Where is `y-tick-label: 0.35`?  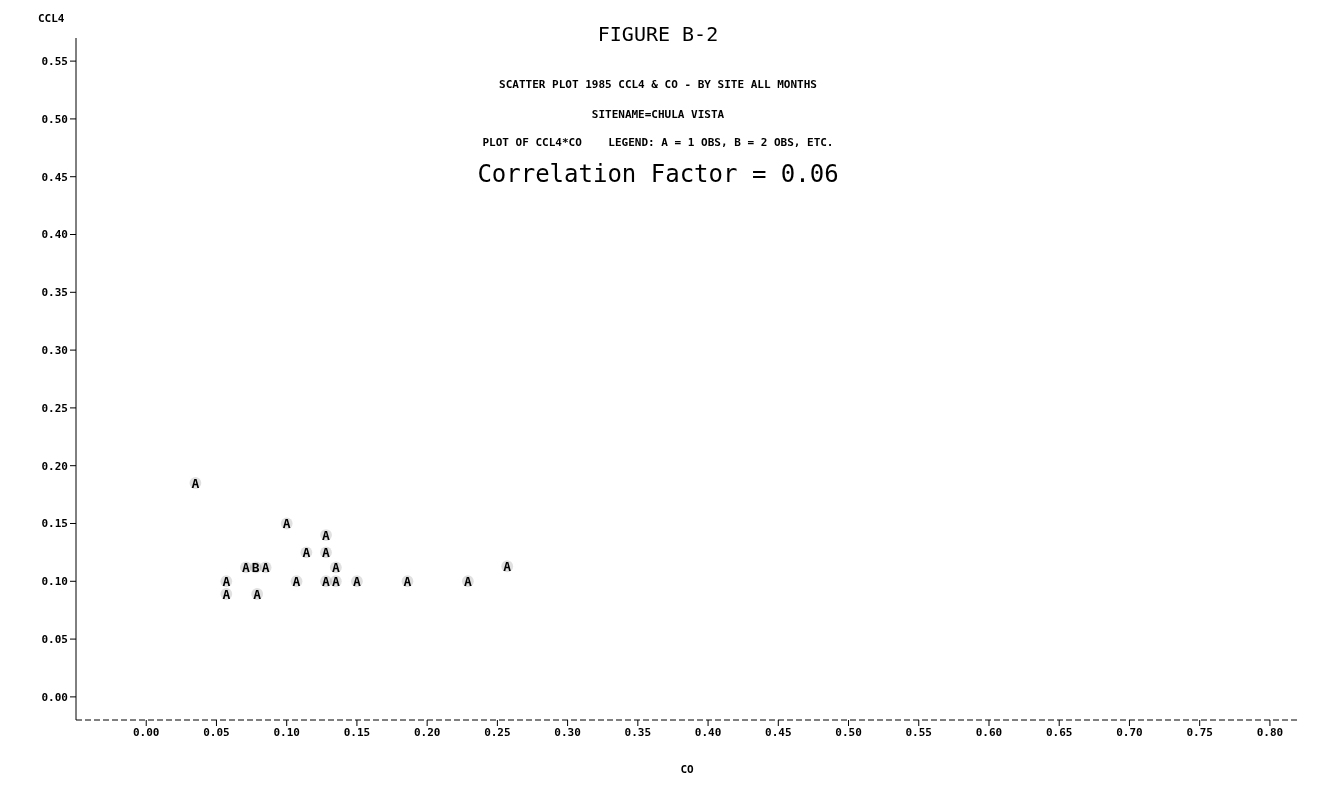 y-tick-label: 0.35 is located at coordinates (54, 293).